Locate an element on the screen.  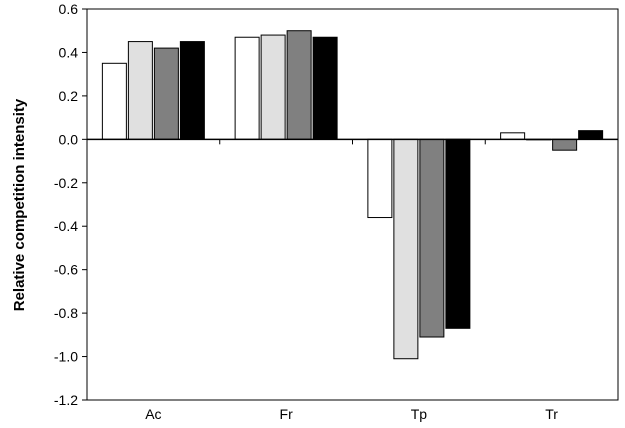
y-tick-label: 0.2 is located at coordinates (69, 96).